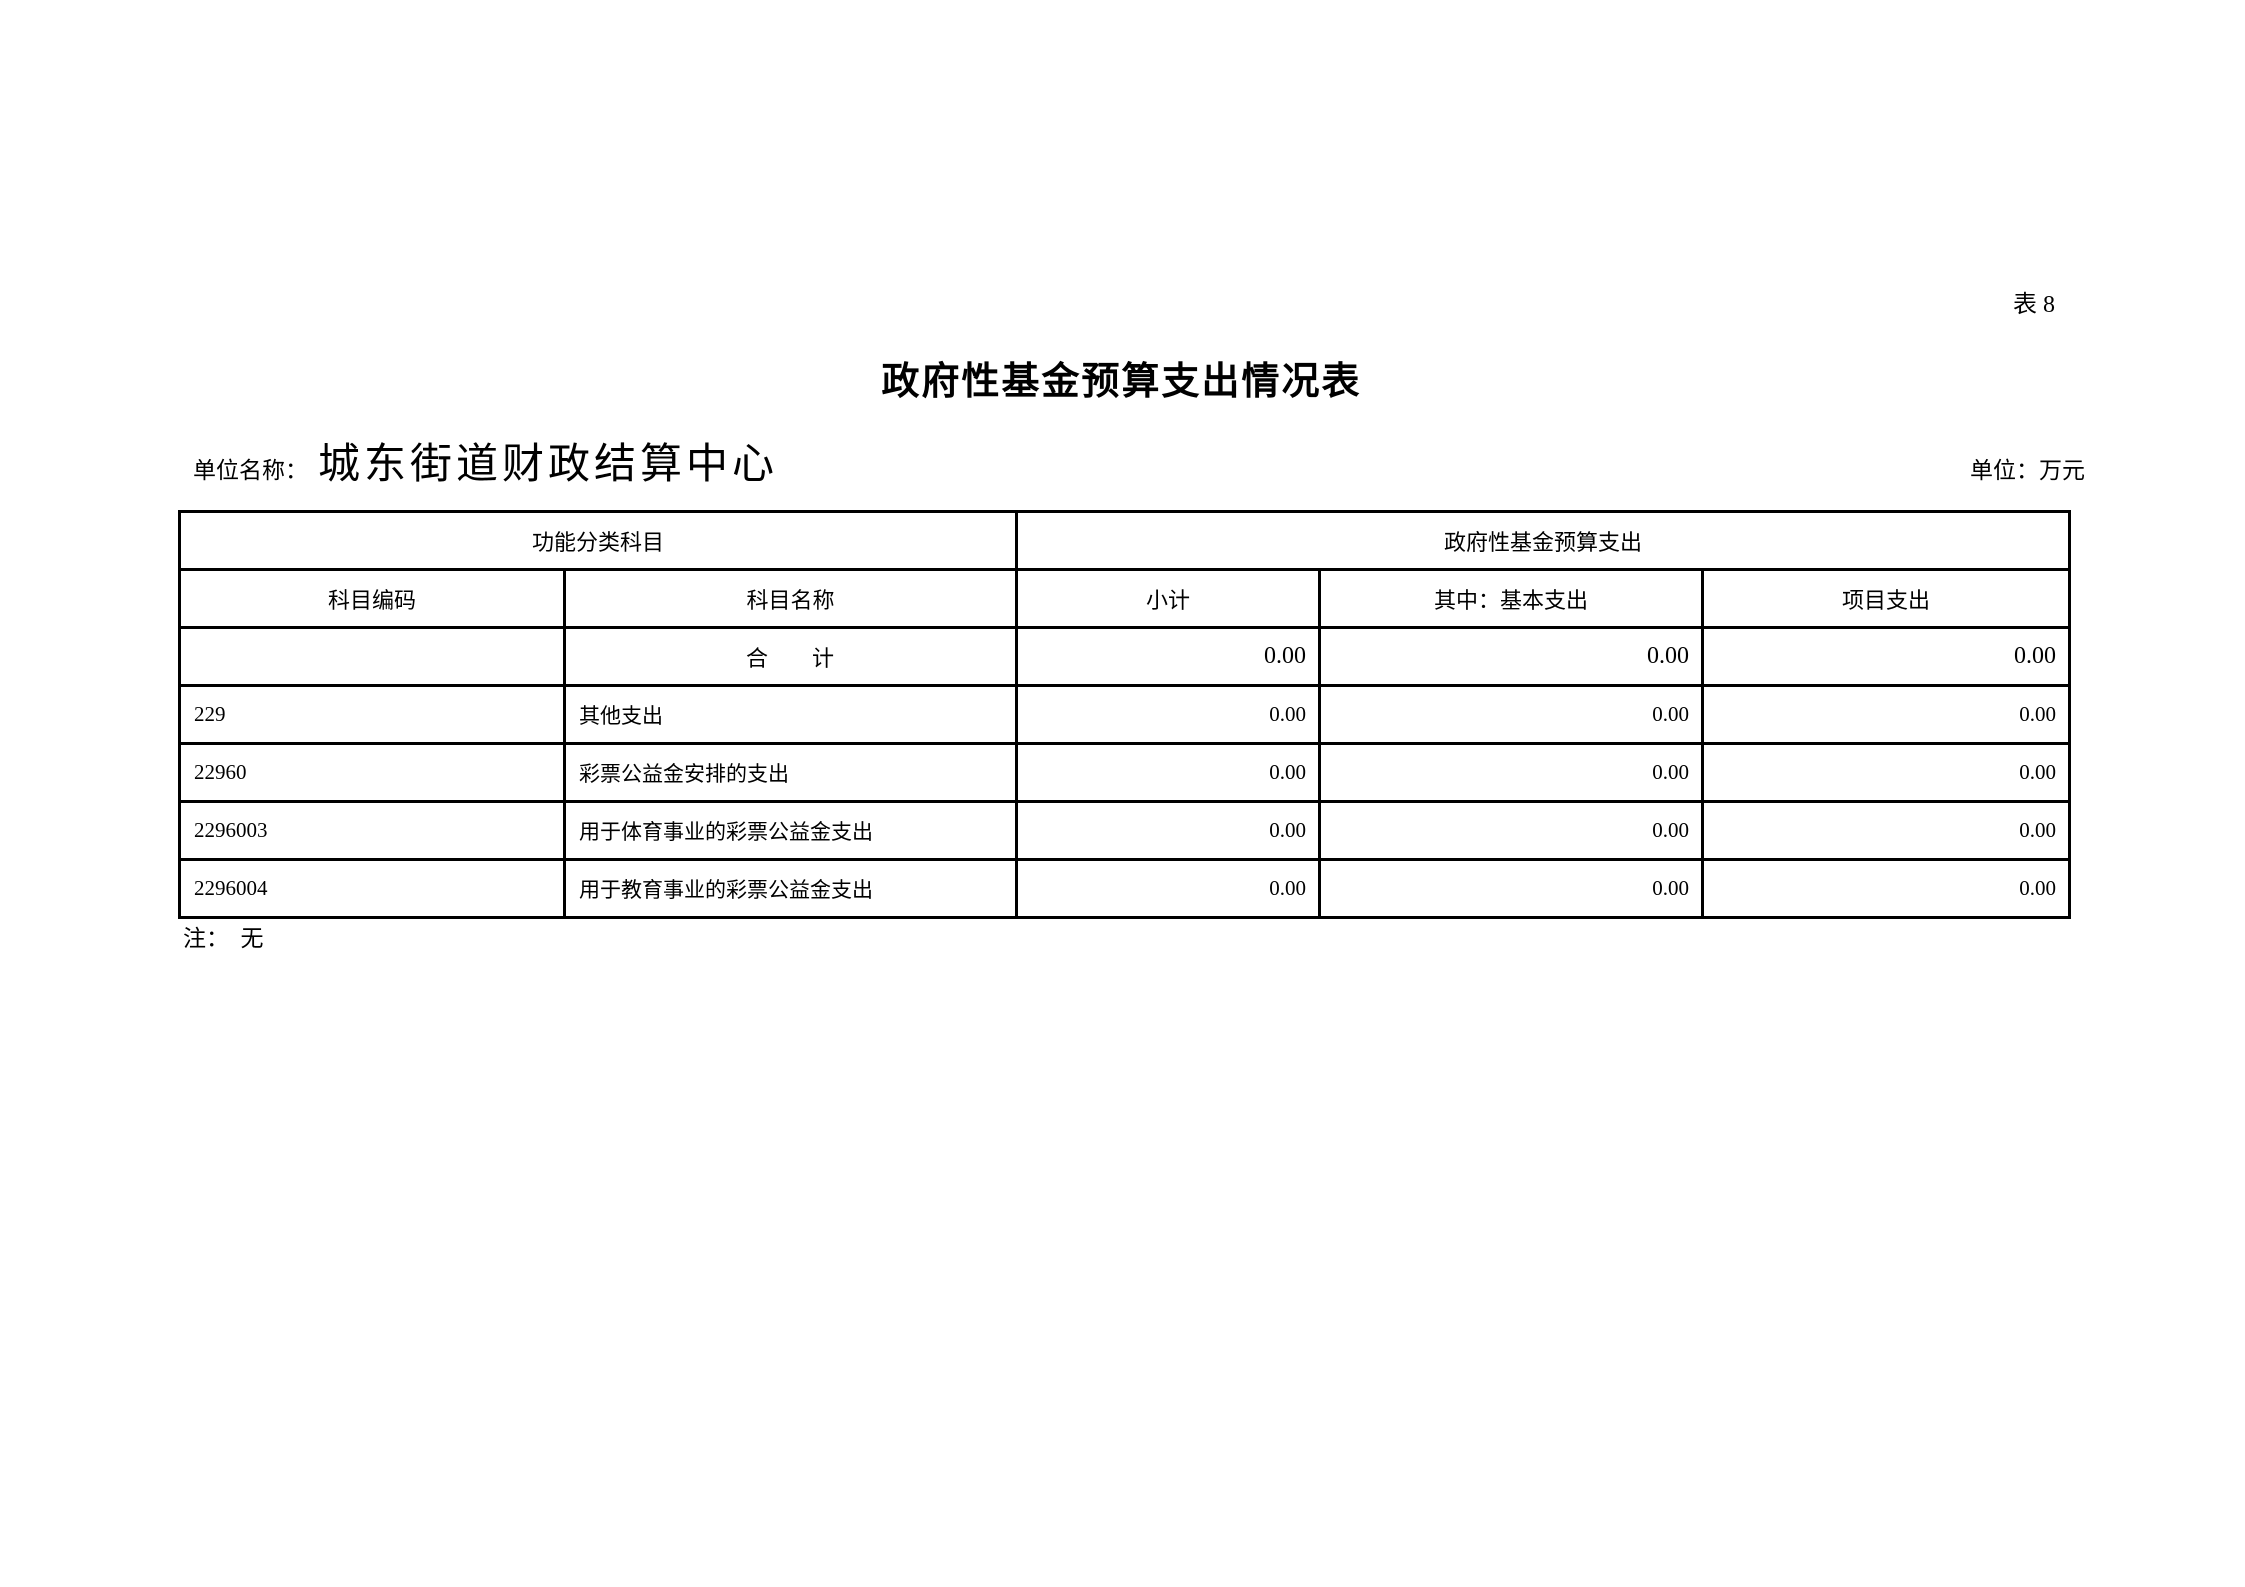 The width and height of the screenshot is (2245, 1587). I want to click on sheet-number-label: 表 8, so click(2034, 305).